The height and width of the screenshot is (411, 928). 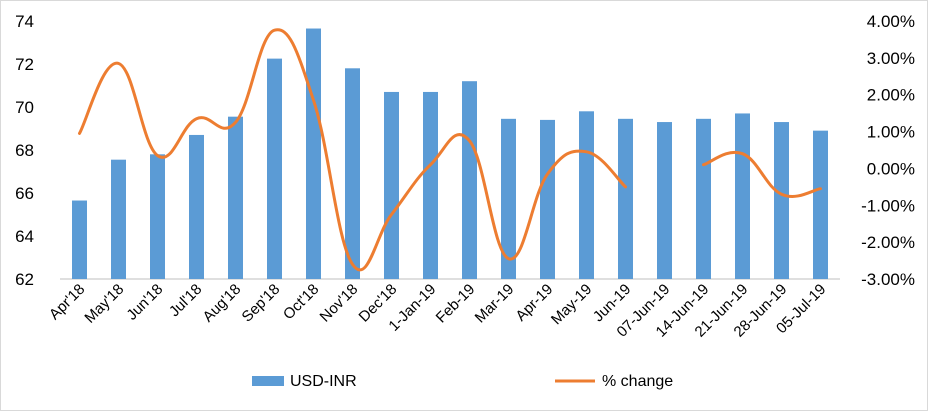 I want to click on right-tick-label: -2.00%, so click(x=888, y=242).